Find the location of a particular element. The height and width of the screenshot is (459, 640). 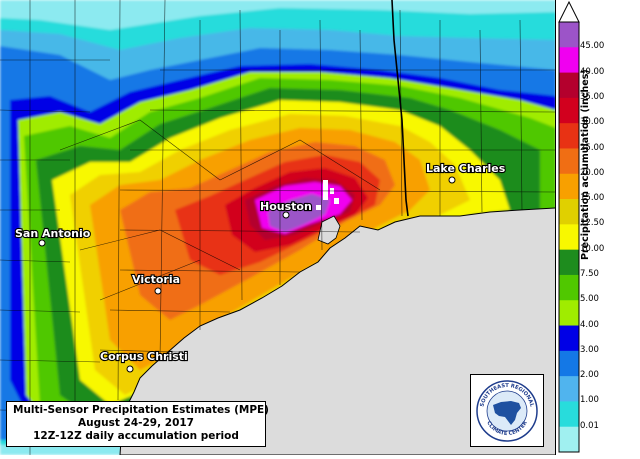

city-label-victoria: Victoria is located at coordinates (156, 279).